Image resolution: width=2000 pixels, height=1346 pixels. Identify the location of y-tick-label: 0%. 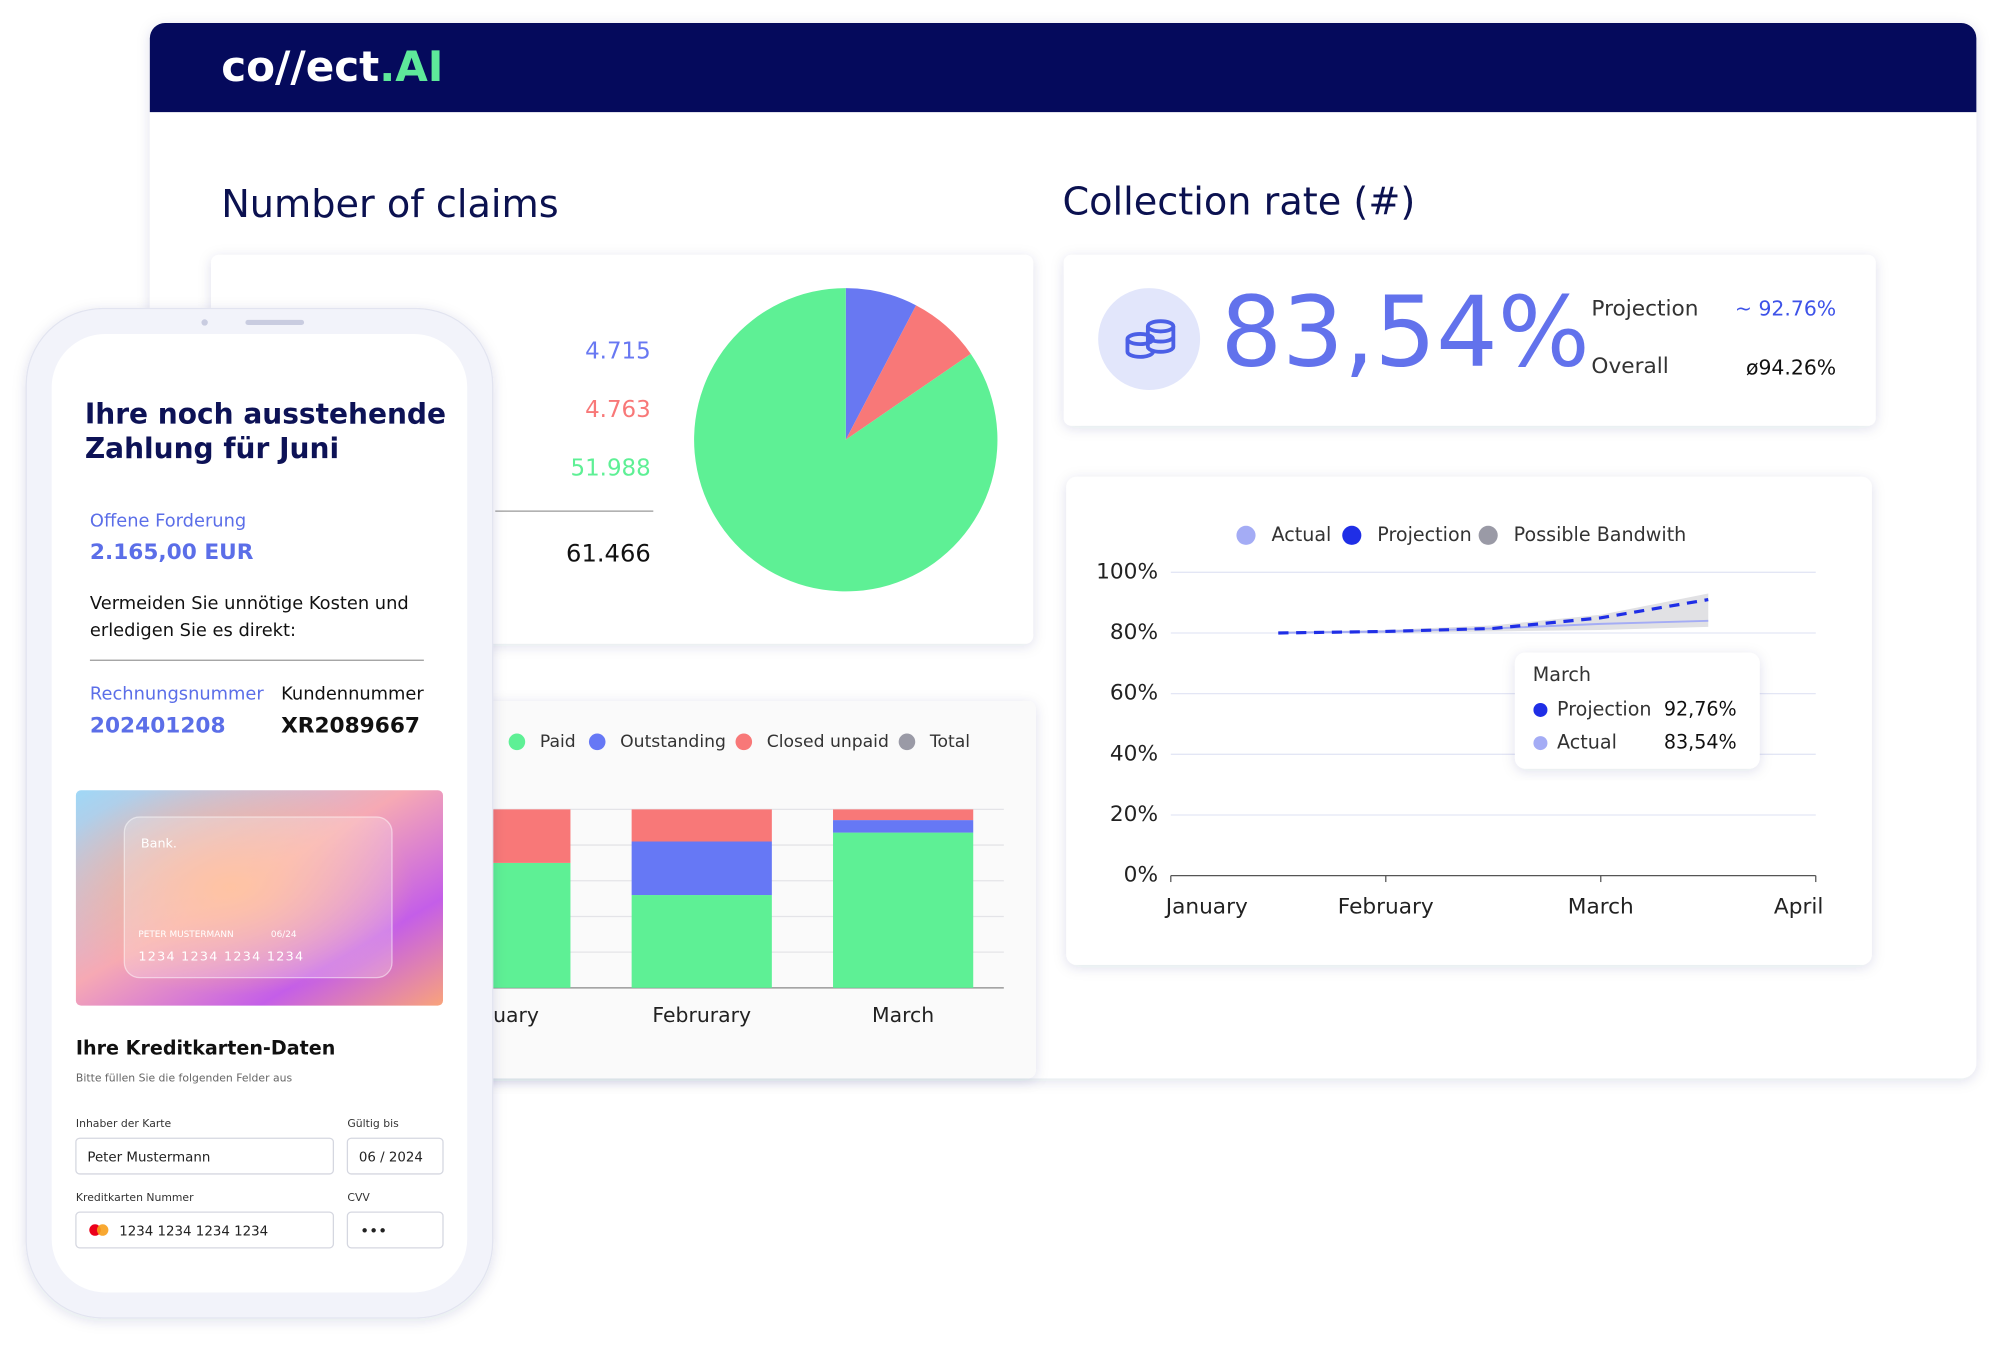
(1141, 875).